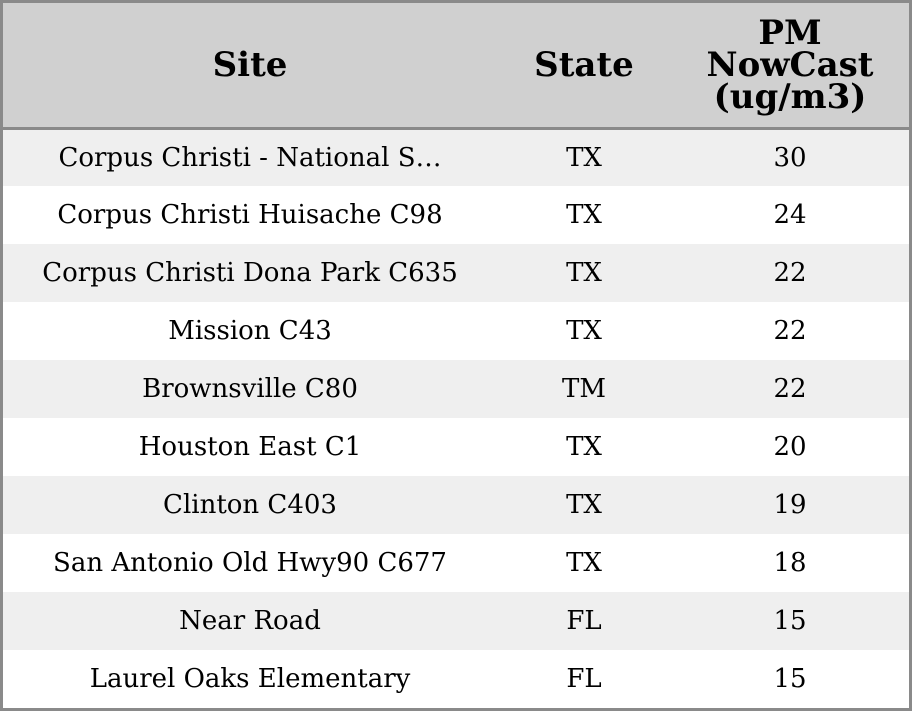  Describe the element at coordinates (456, 389) in the screenshot. I see `table-row: Brownsville C80 TM 22` at that location.